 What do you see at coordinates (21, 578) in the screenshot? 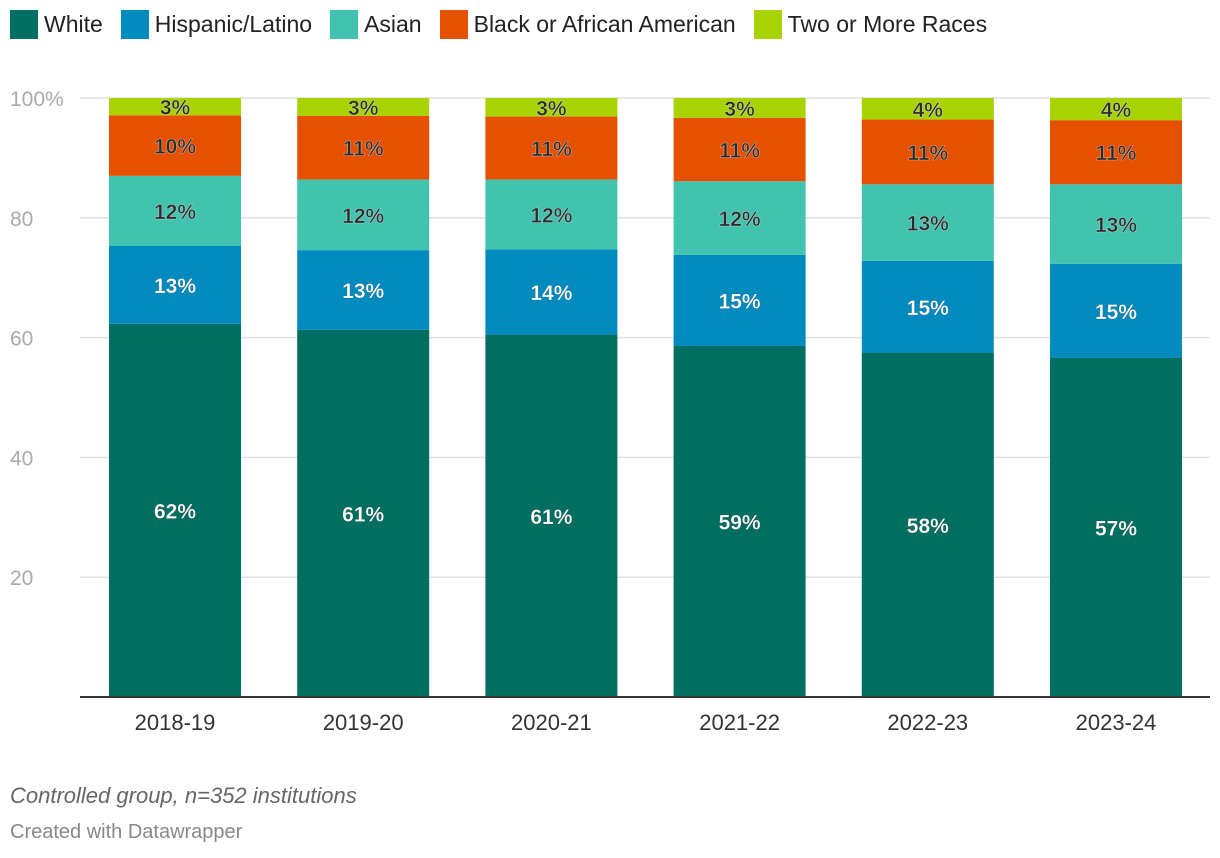
I see `y-tick-label: 20` at bounding box center [21, 578].